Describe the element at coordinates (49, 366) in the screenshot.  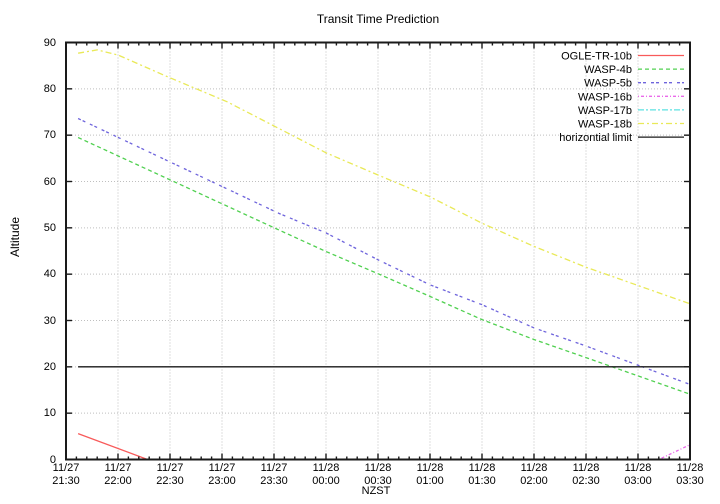
I see `y-tick-label: 20` at that location.